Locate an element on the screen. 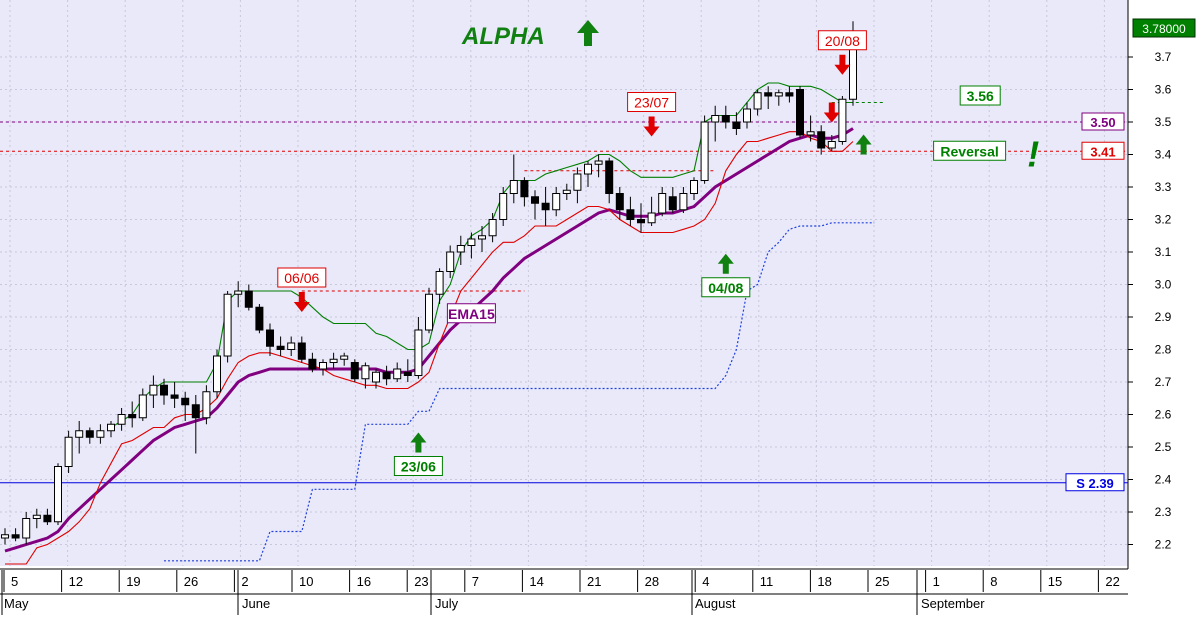 This screenshot has height=620, width=1200. x-tick-label: 4 is located at coordinates (705, 581).